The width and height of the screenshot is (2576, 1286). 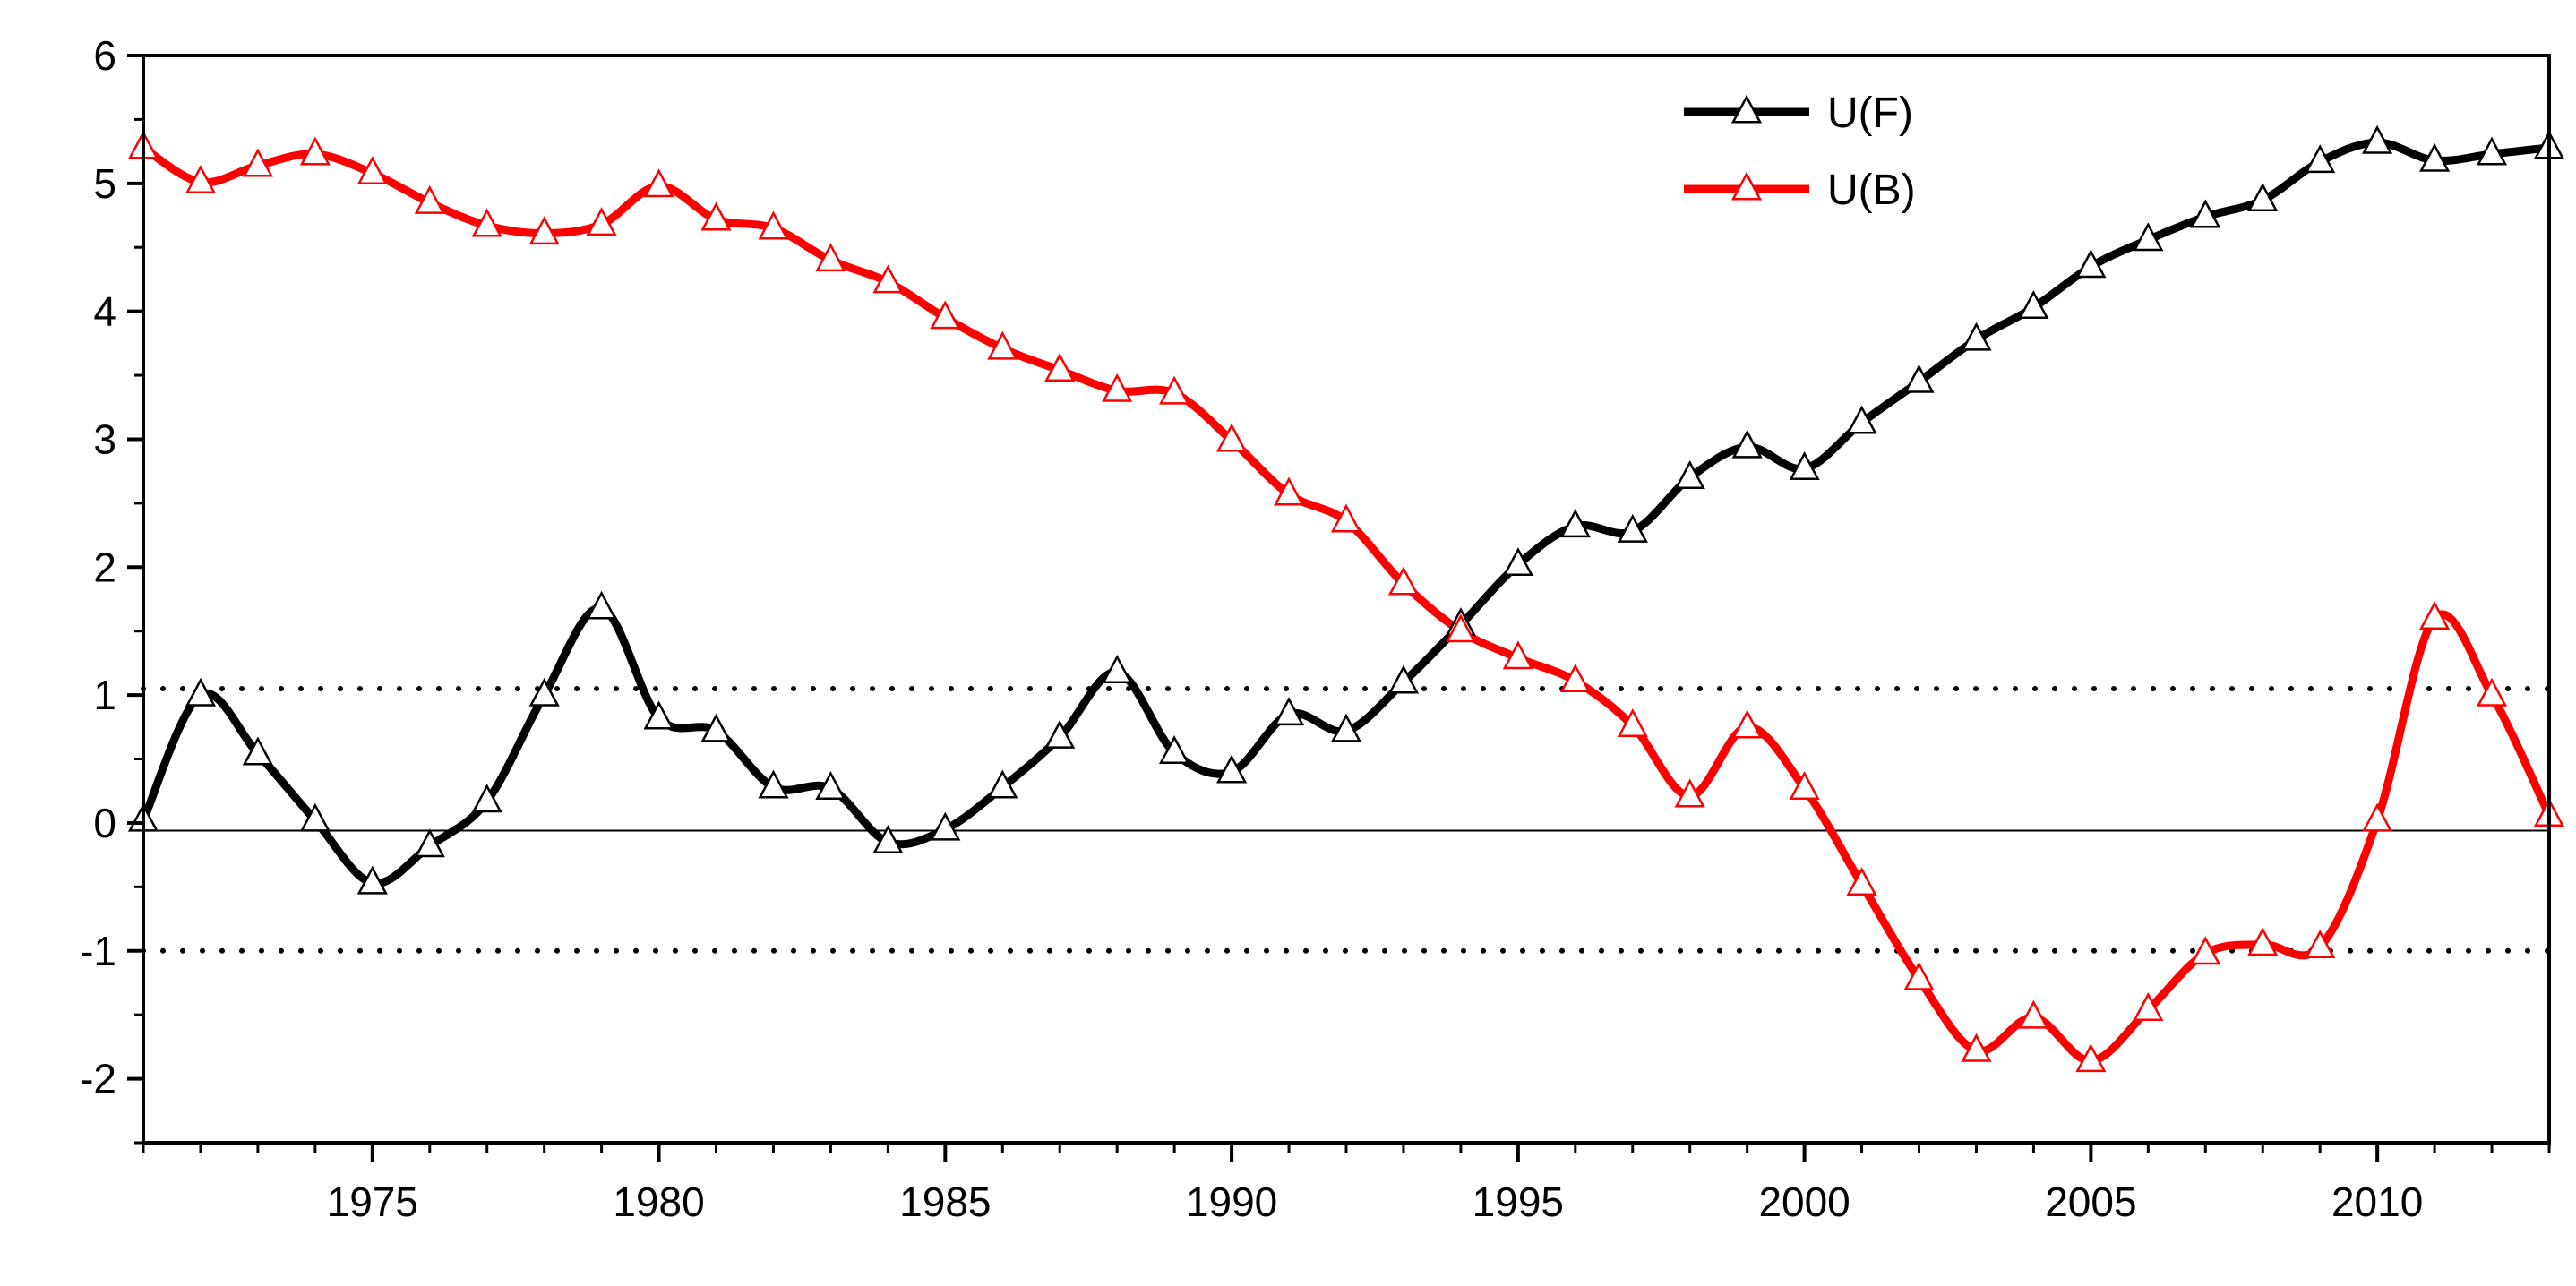 What do you see at coordinates (2377, 1202) in the screenshot?
I see `x-tick-label: 2010` at bounding box center [2377, 1202].